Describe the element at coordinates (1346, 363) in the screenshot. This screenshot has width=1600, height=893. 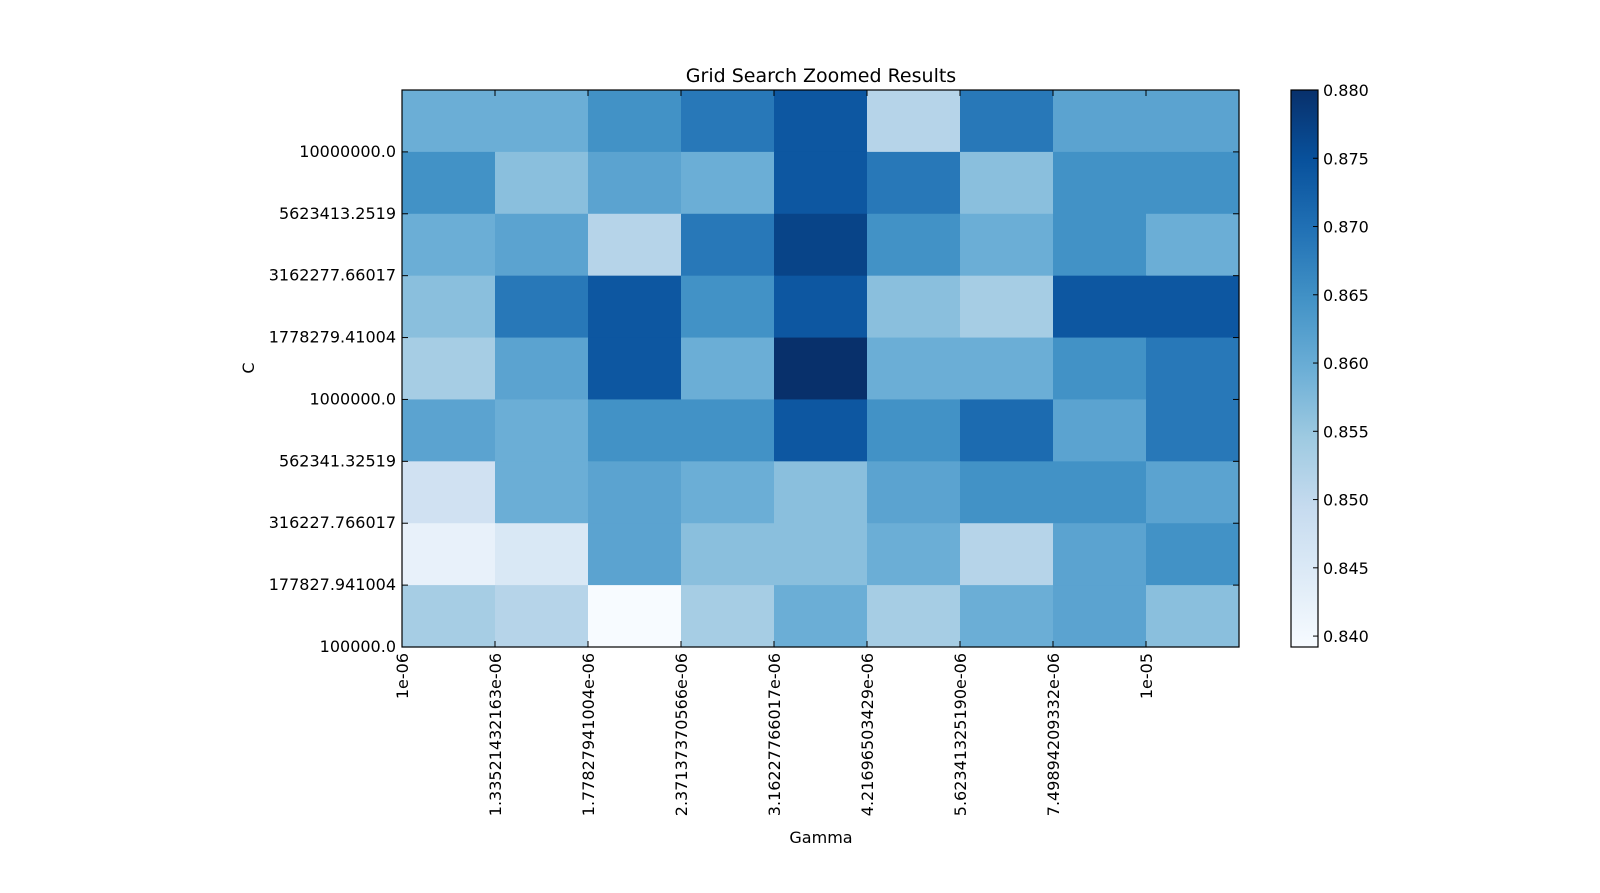
I see `colorbar-tick-label: 0.860` at that location.